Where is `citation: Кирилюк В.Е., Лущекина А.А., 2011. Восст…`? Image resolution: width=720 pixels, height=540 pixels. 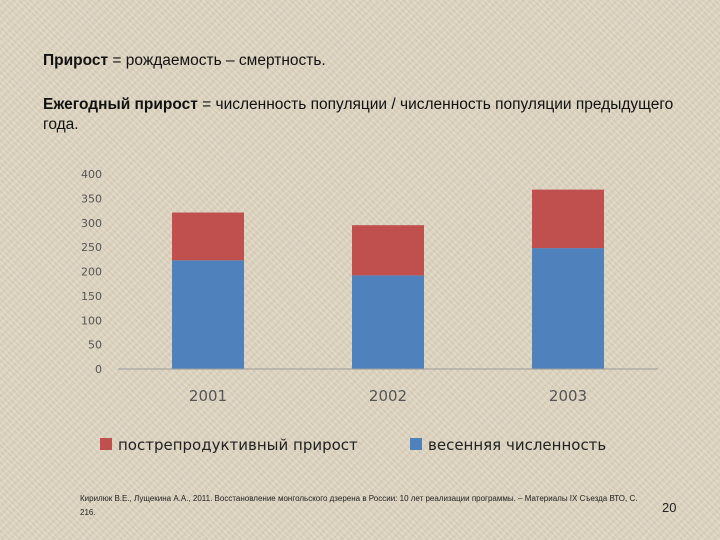 citation: Кирилюк В.Е., Лущекина А.А., 2011. Восст… is located at coordinates (359, 505).